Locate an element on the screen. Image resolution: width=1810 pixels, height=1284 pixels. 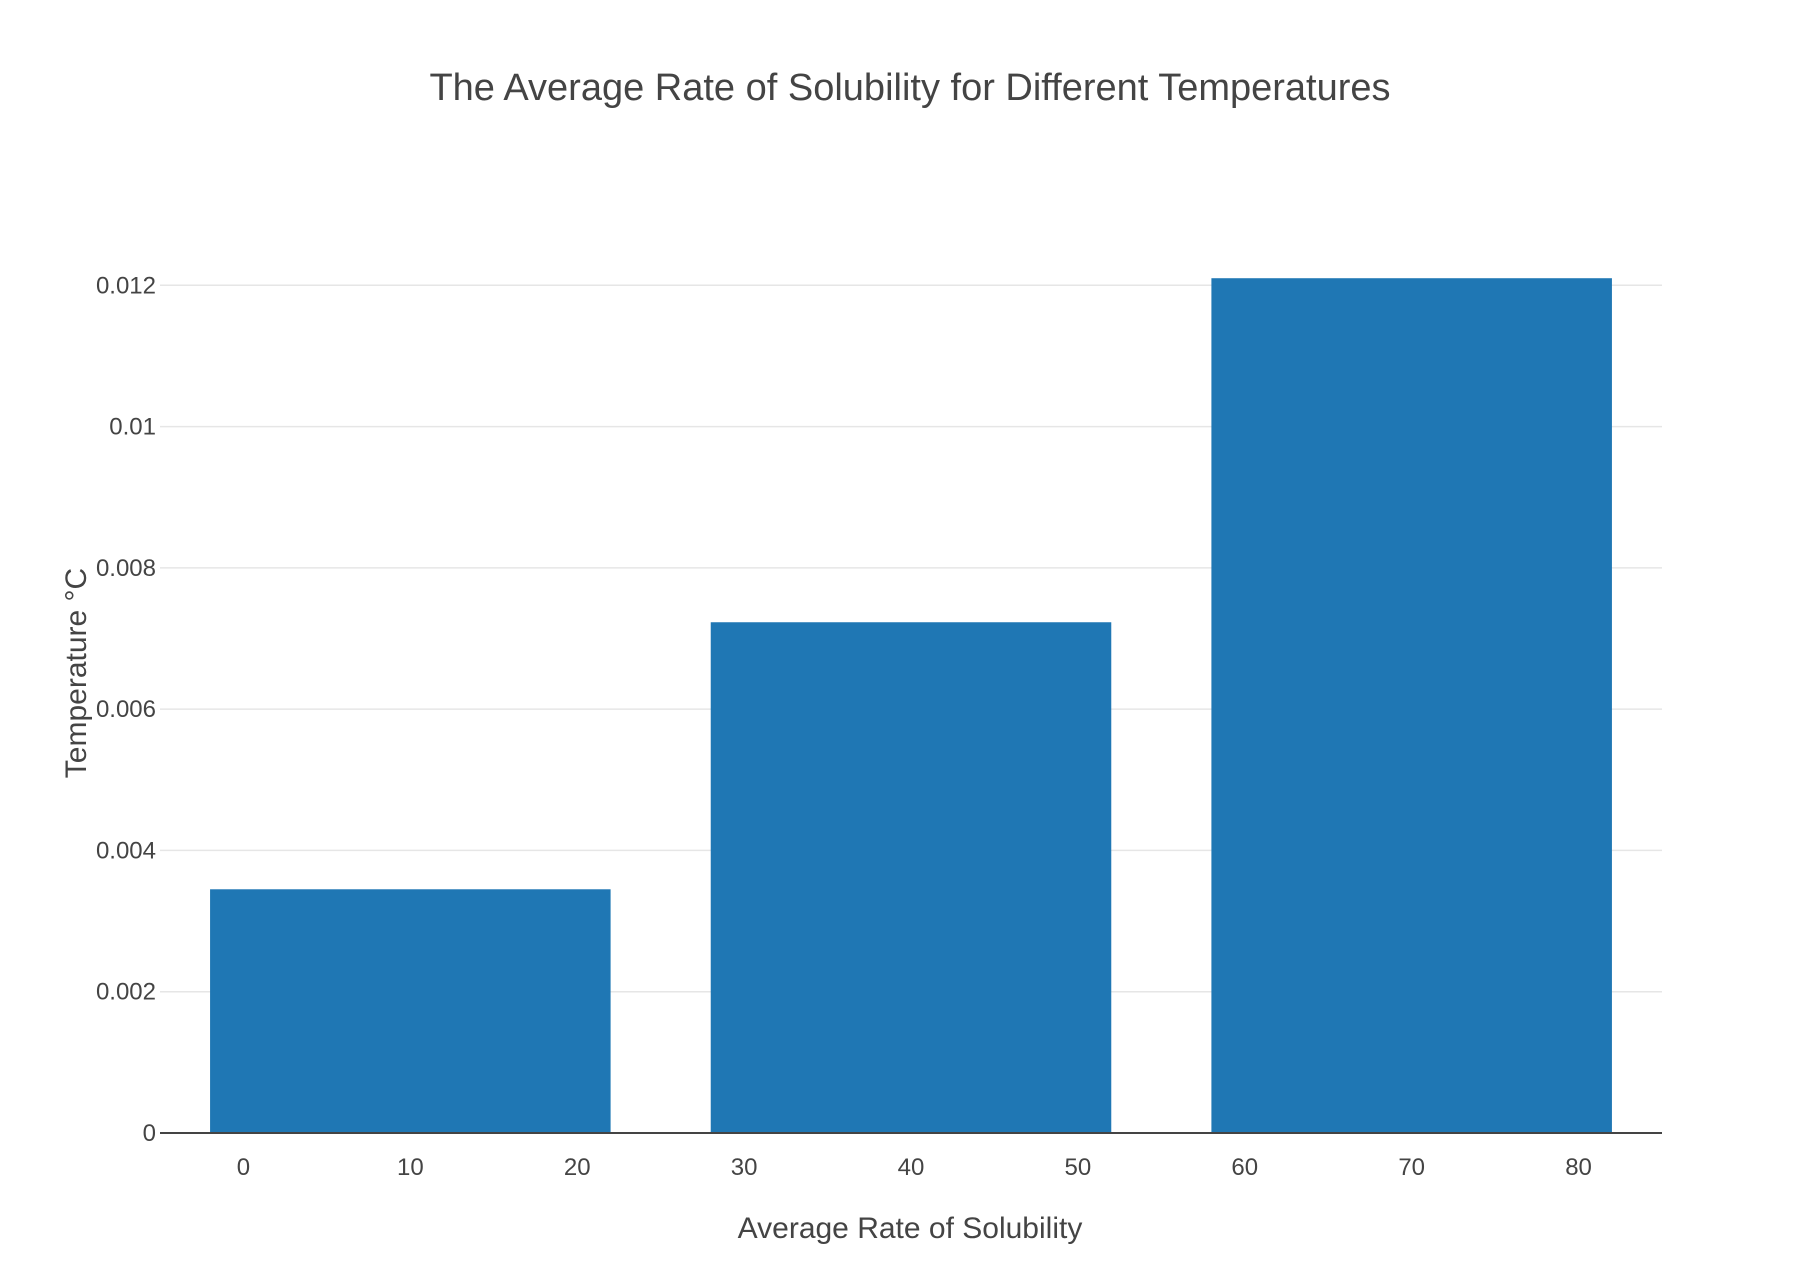
x-tick-label: 10 is located at coordinates (410, 1167).